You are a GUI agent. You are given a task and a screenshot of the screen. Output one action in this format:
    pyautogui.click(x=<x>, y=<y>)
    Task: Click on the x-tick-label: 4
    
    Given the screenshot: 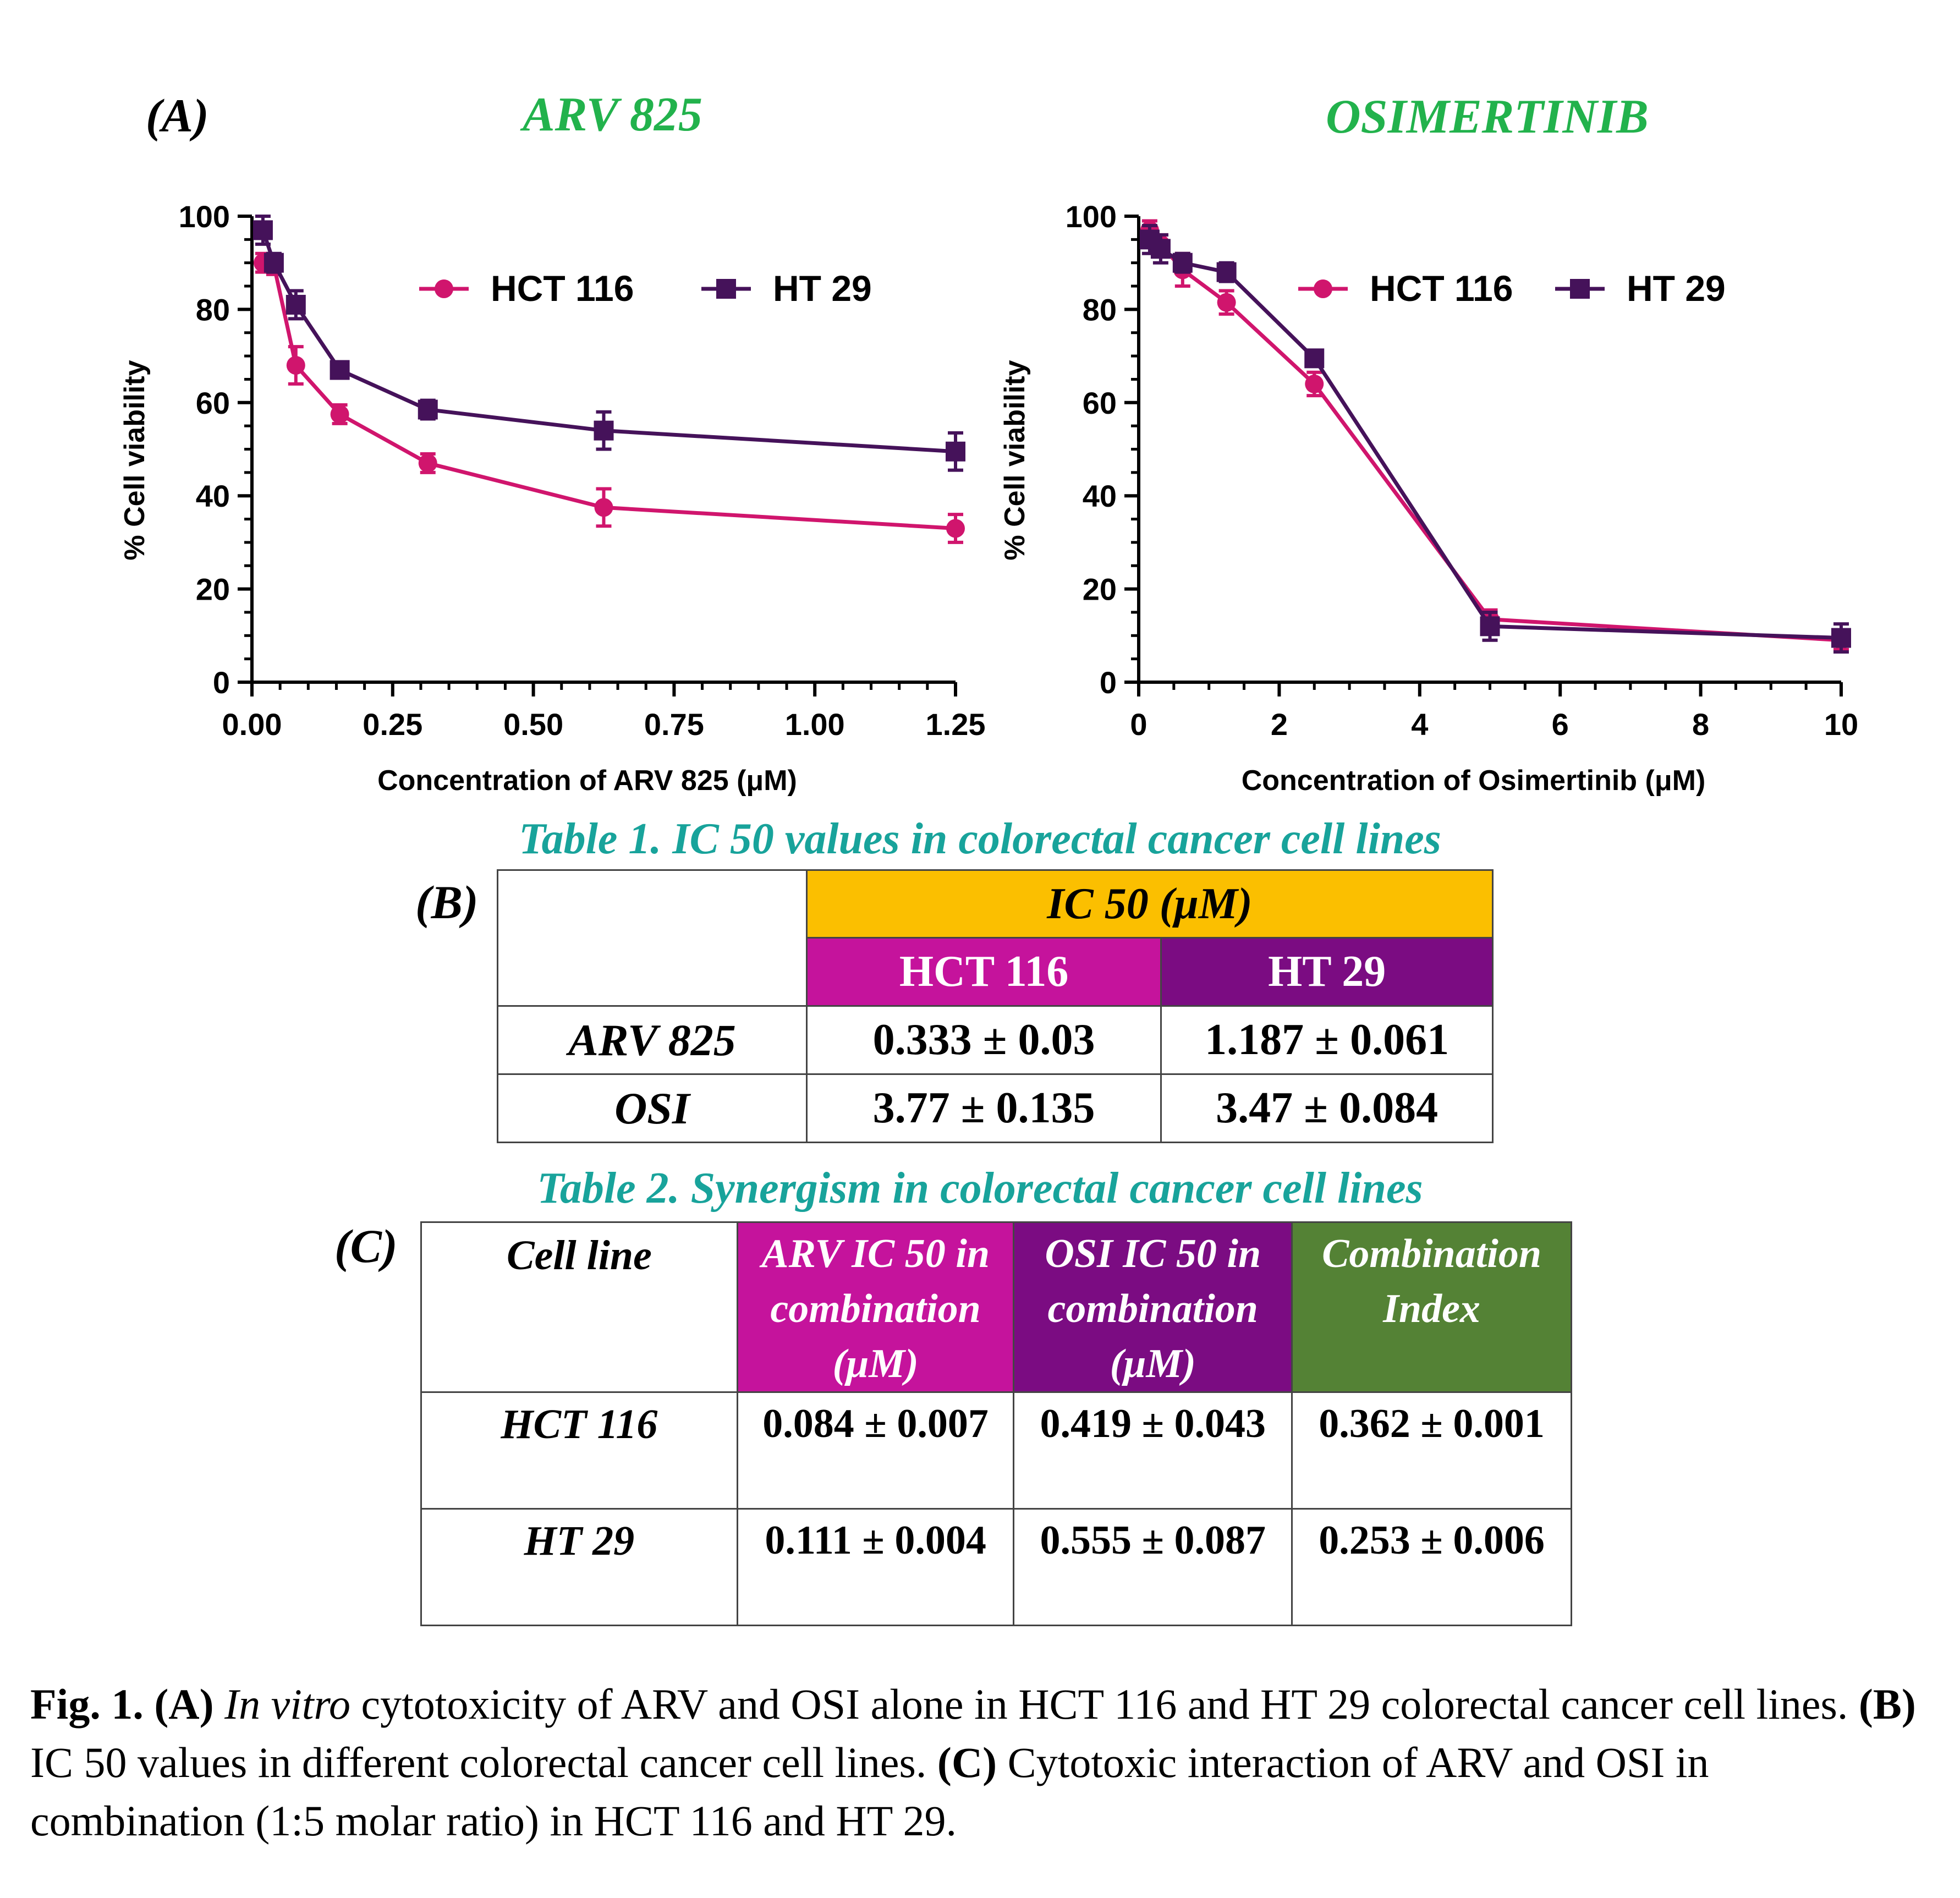 What is the action you would take?
    pyautogui.click(x=1419, y=724)
    